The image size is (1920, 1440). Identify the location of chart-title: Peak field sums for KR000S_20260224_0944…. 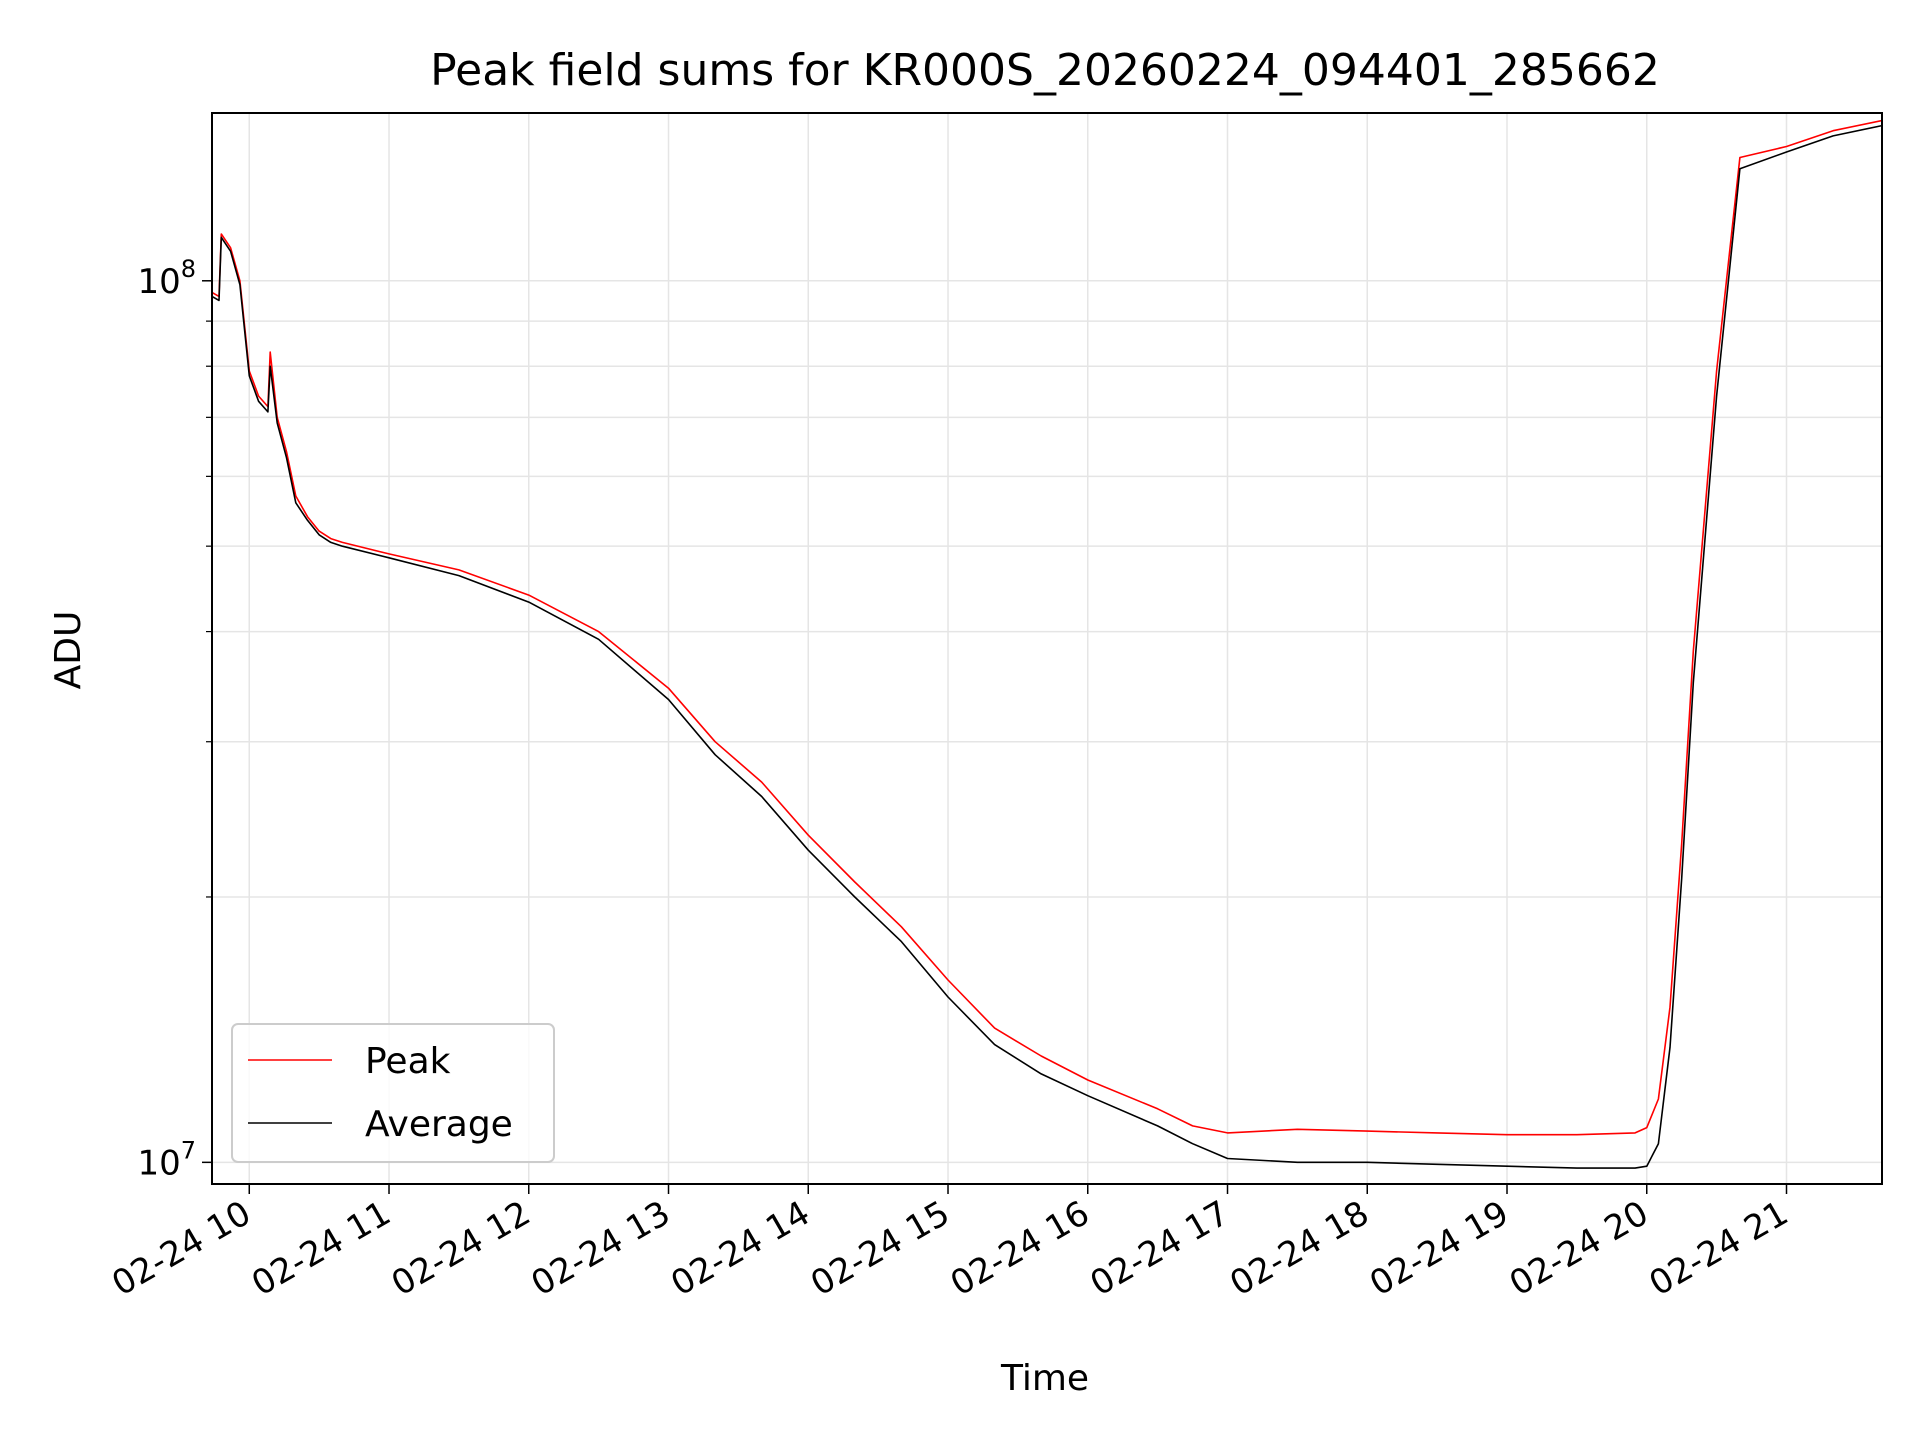
(1045, 70).